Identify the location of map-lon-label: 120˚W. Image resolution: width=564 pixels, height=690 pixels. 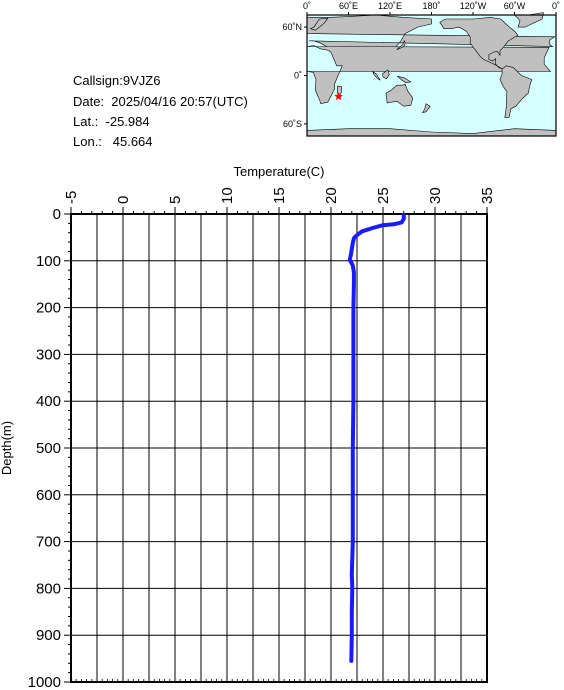
(473, 6).